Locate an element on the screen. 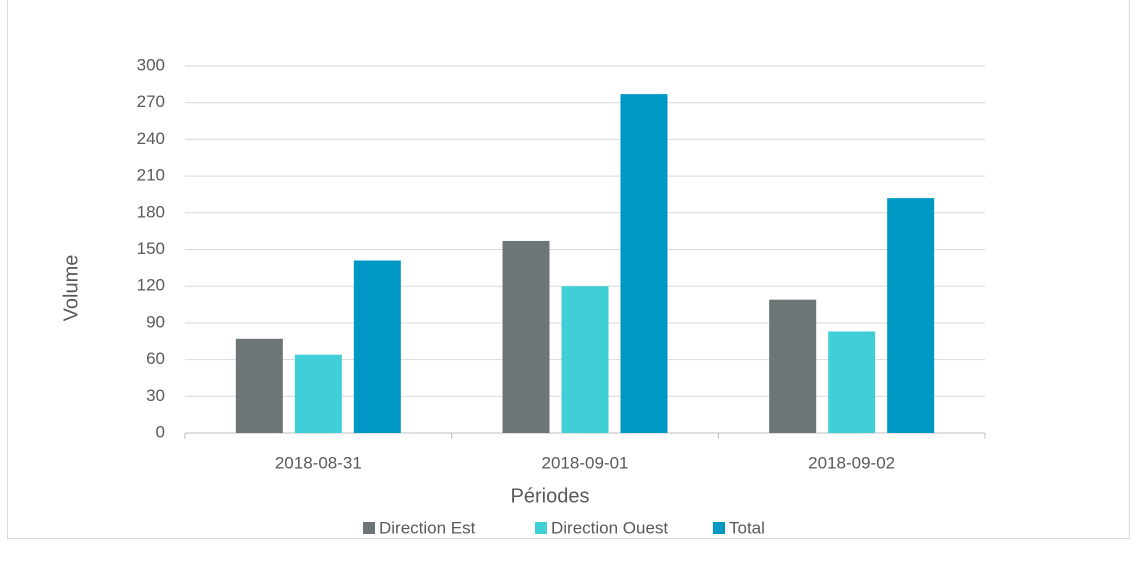 Image resolution: width=1137 pixels, height=567 pixels. y-tick-label: 240 is located at coordinates (151, 138).